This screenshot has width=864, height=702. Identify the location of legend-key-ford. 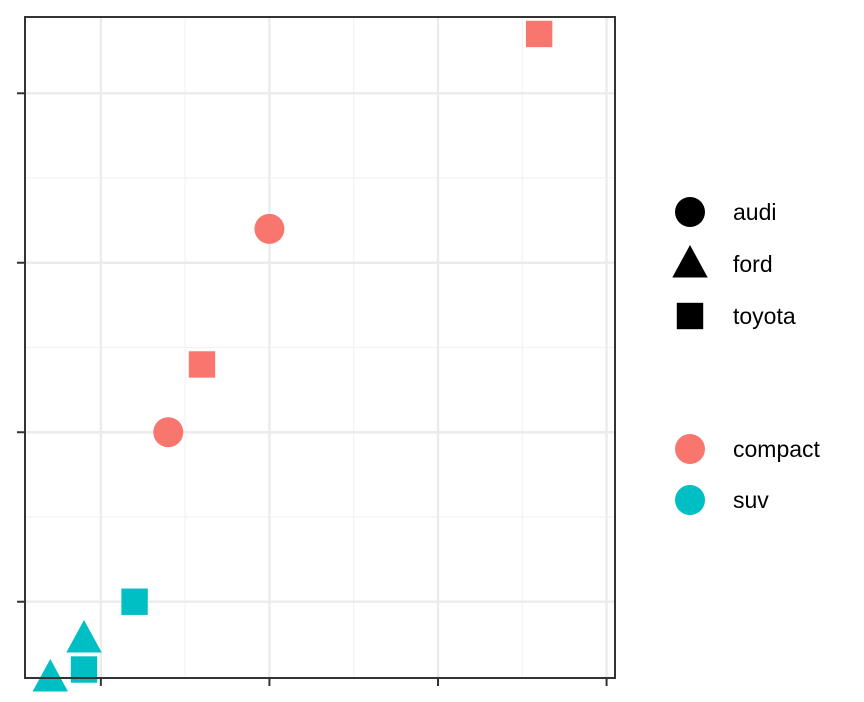
(690, 261).